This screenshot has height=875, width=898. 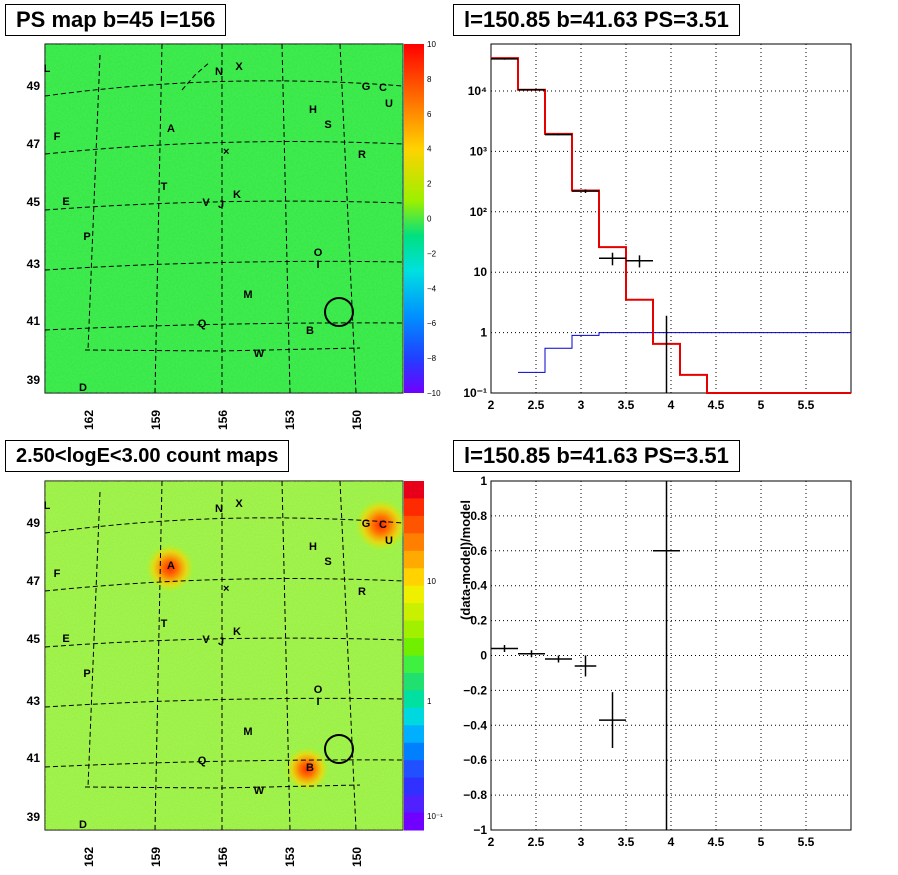 What do you see at coordinates (414, 218) in the screenshot?
I see `ps-colorbar` at bounding box center [414, 218].